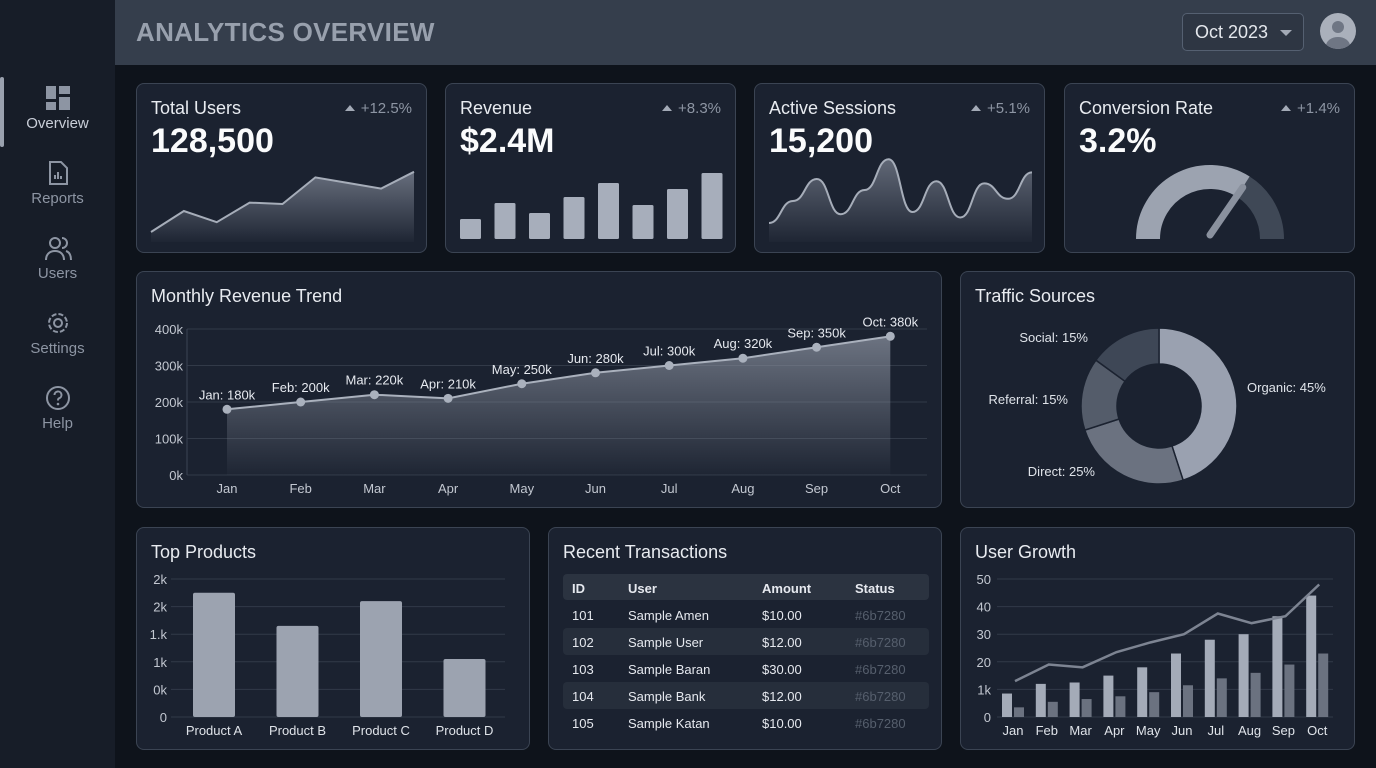  Describe the element at coordinates (169, 329) in the screenshot. I see `y-tick-label: 400k` at that location.